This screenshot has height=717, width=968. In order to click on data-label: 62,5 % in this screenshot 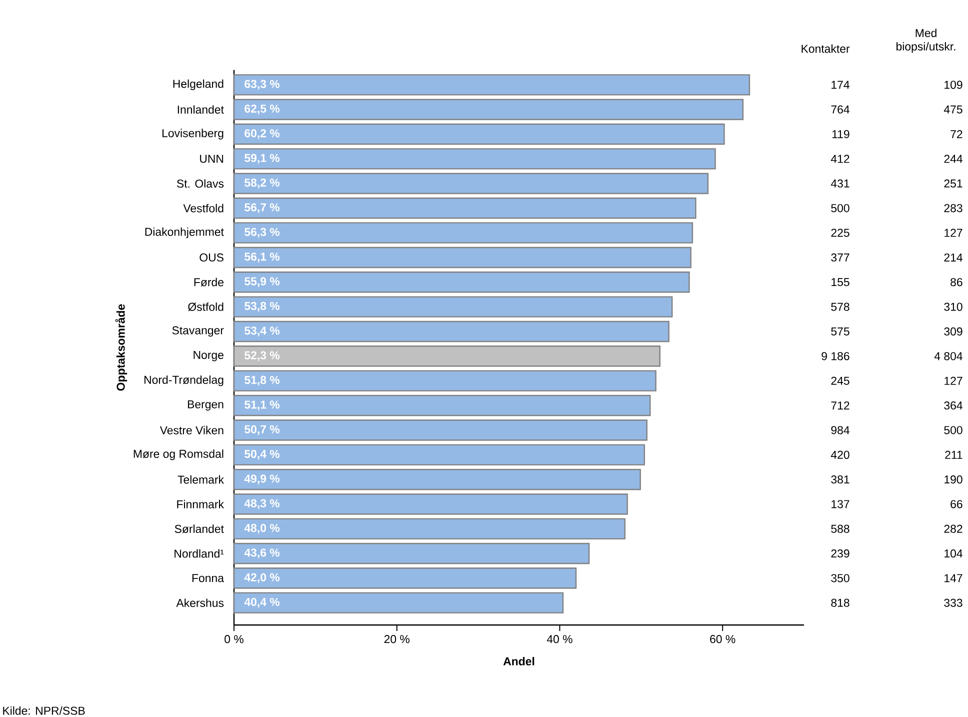, I will do `click(262, 109)`.